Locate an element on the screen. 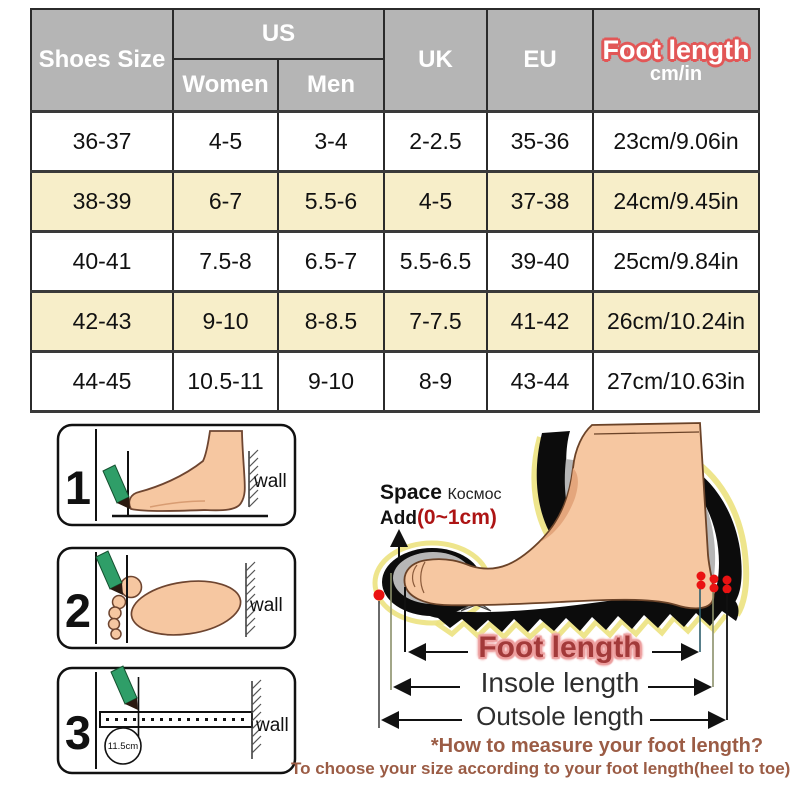 Image resolution: width=800 pixels, height=800 pixels. cell-size: 40-41 is located at coordinates (102, 261).